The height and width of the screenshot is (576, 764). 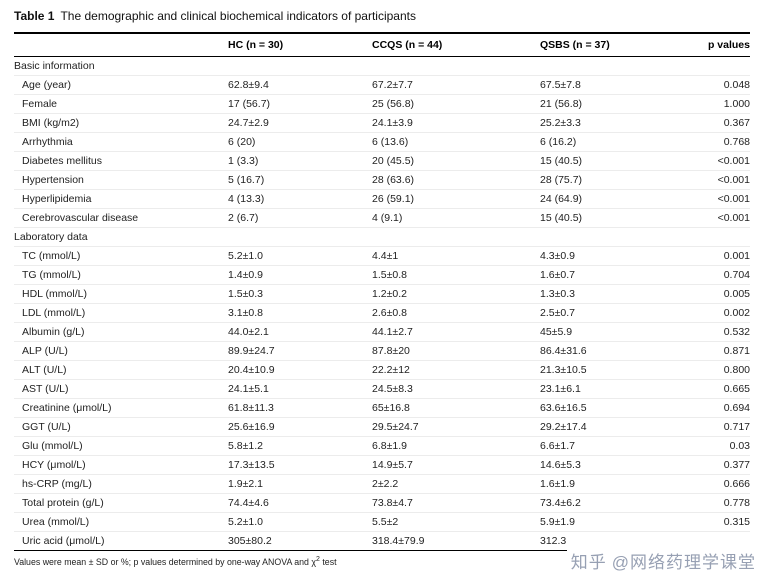 I want to click on row-label: Age (year), so click(x=121, y=85).